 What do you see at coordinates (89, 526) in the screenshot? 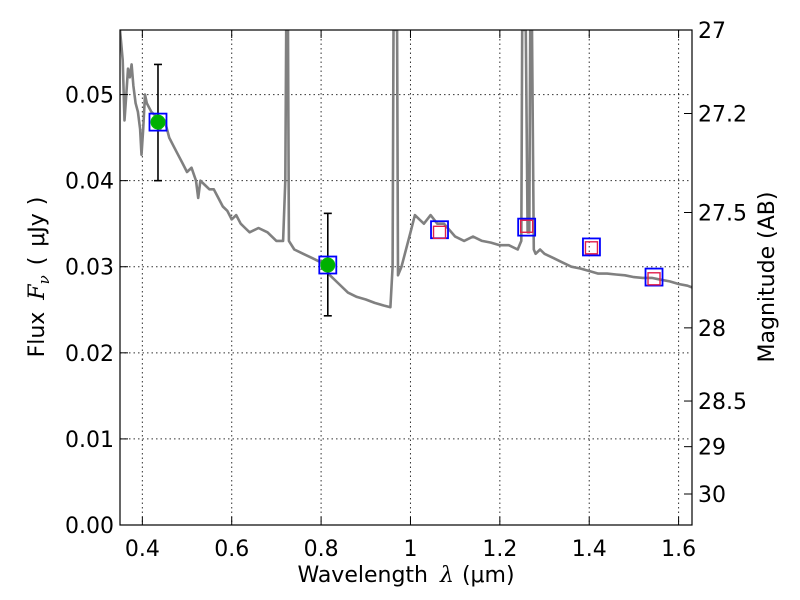
I see `y-tick-label: 0.00` at bounding box center [89, 526].